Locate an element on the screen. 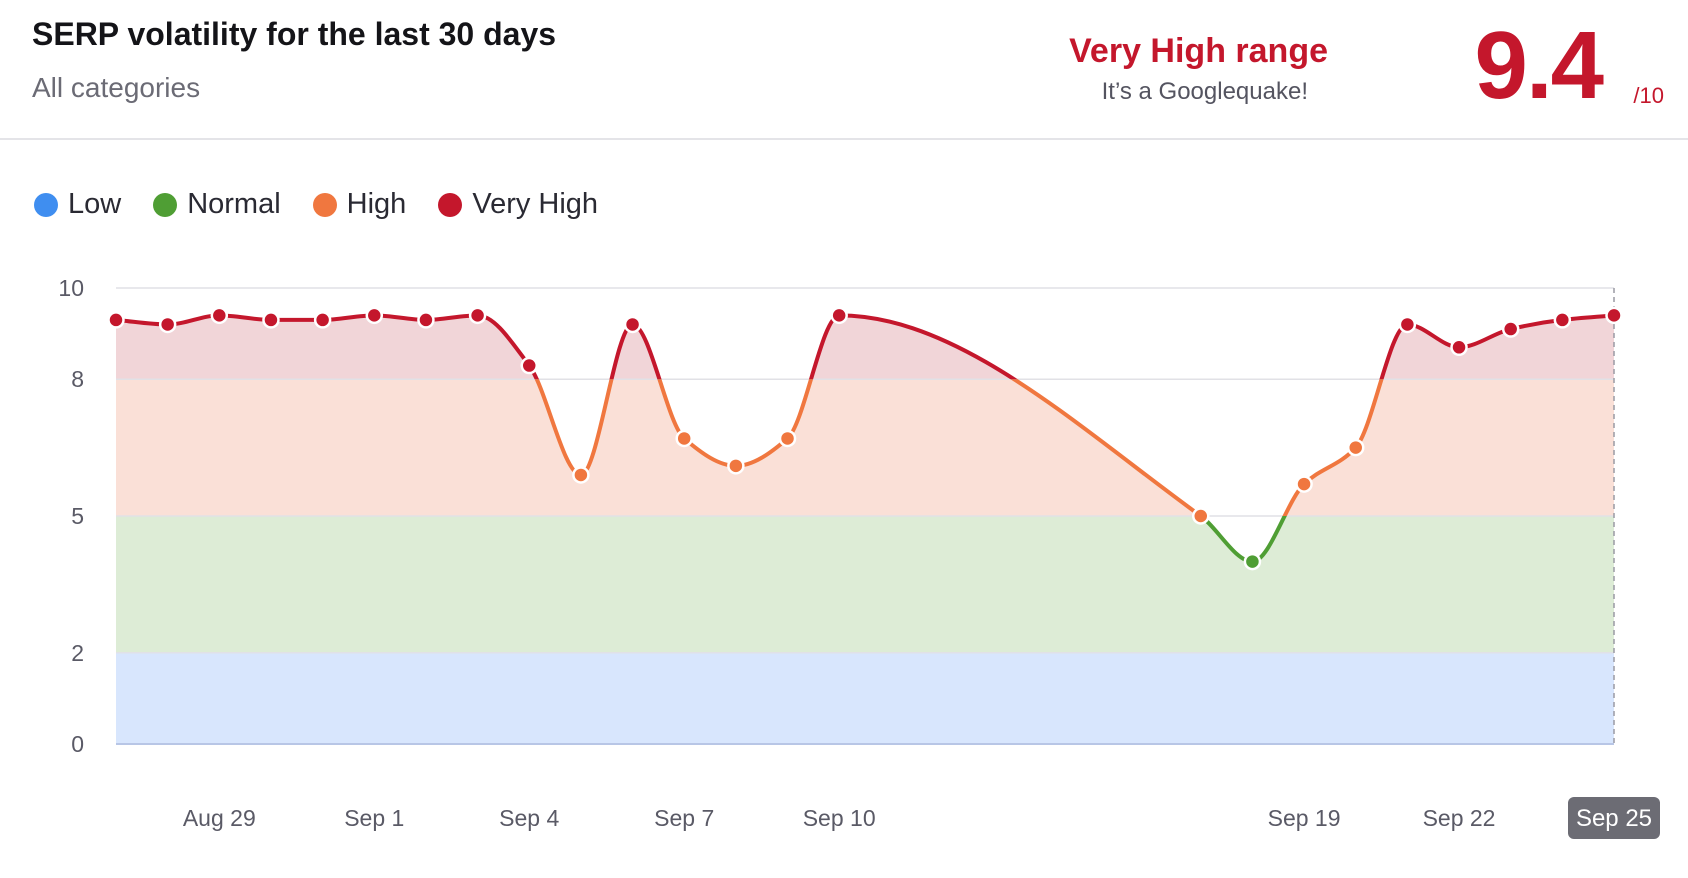 This screenshot has width=1688, height=878. y-tick-label: 5 is located at coordinates (77, 516).